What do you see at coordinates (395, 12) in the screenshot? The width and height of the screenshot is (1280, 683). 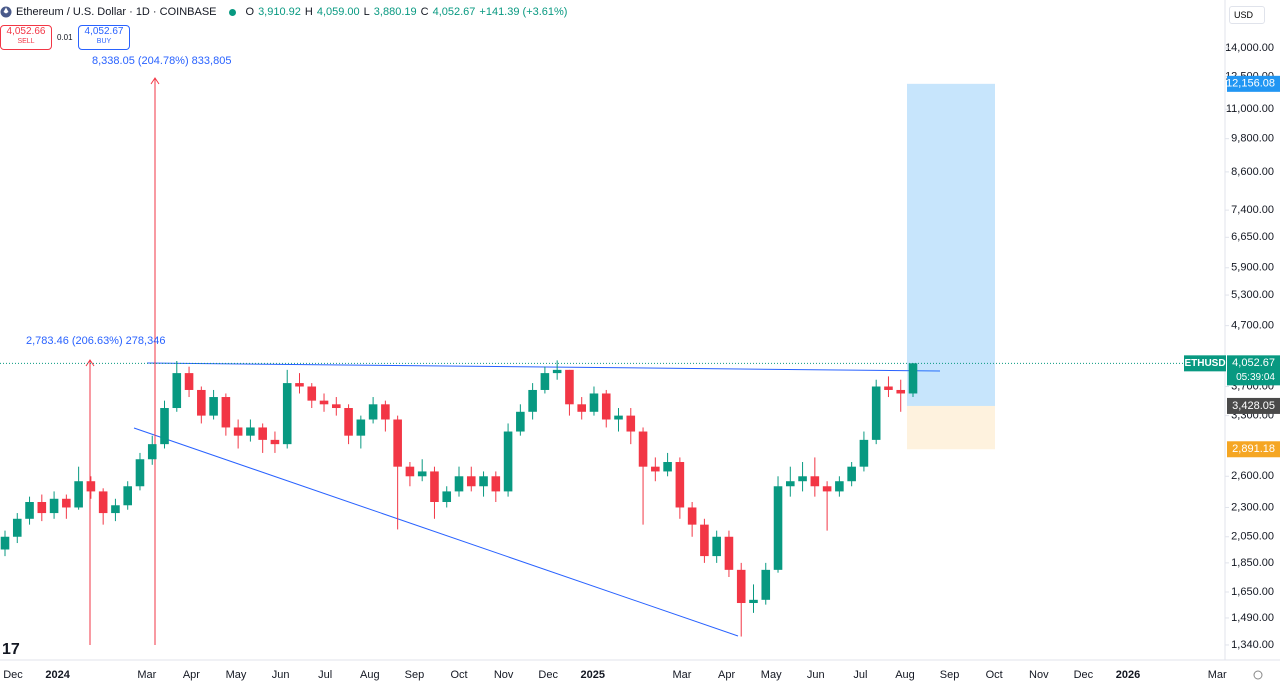 I see `ohlc-l: 3,880.19` at bounding box center [395, 12].